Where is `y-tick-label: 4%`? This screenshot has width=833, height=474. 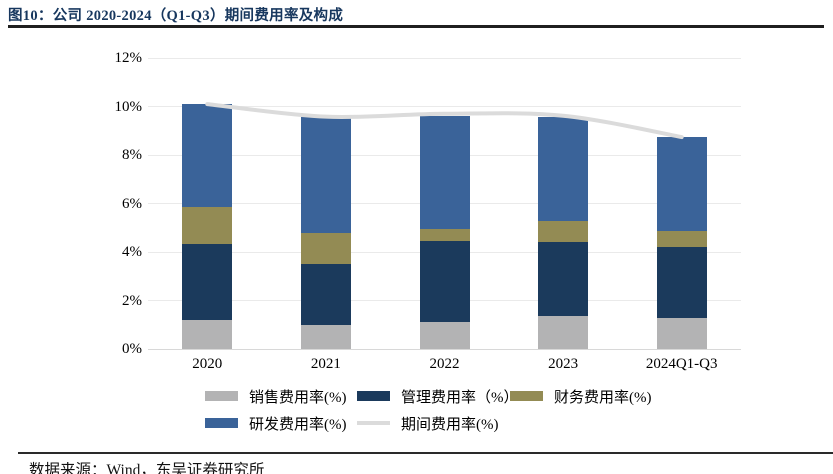
y-tick-label: 4% is located at coordinates (132, 252).